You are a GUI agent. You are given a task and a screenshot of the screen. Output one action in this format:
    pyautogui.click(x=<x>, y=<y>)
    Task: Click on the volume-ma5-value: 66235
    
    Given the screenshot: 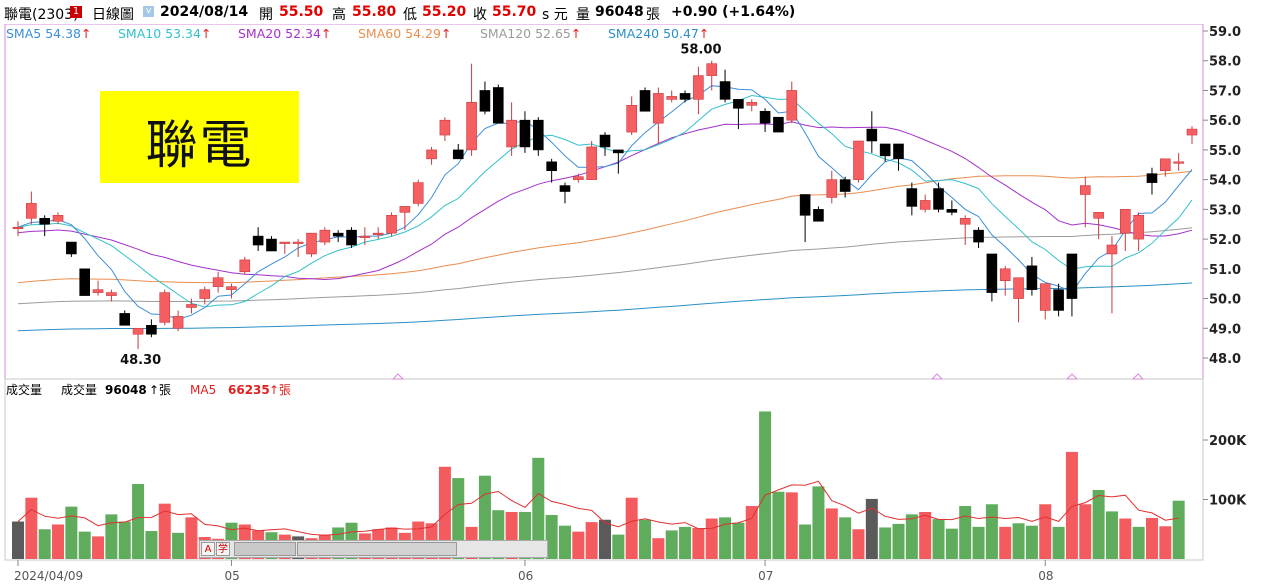 What is the action you would take?
    pyautogui.click(x=249, y=390)
    